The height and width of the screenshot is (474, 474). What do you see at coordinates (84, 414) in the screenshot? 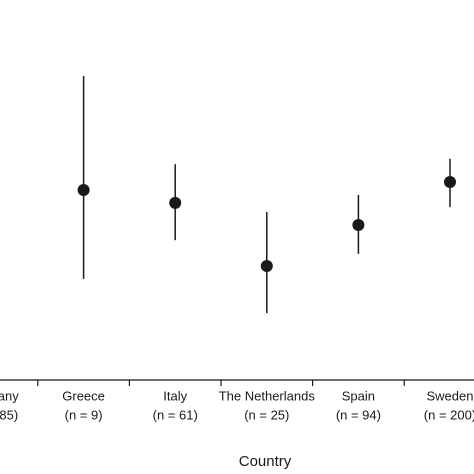
I see `x-tick-sublabel: (n = 9)` at bounding box center [84, 414].